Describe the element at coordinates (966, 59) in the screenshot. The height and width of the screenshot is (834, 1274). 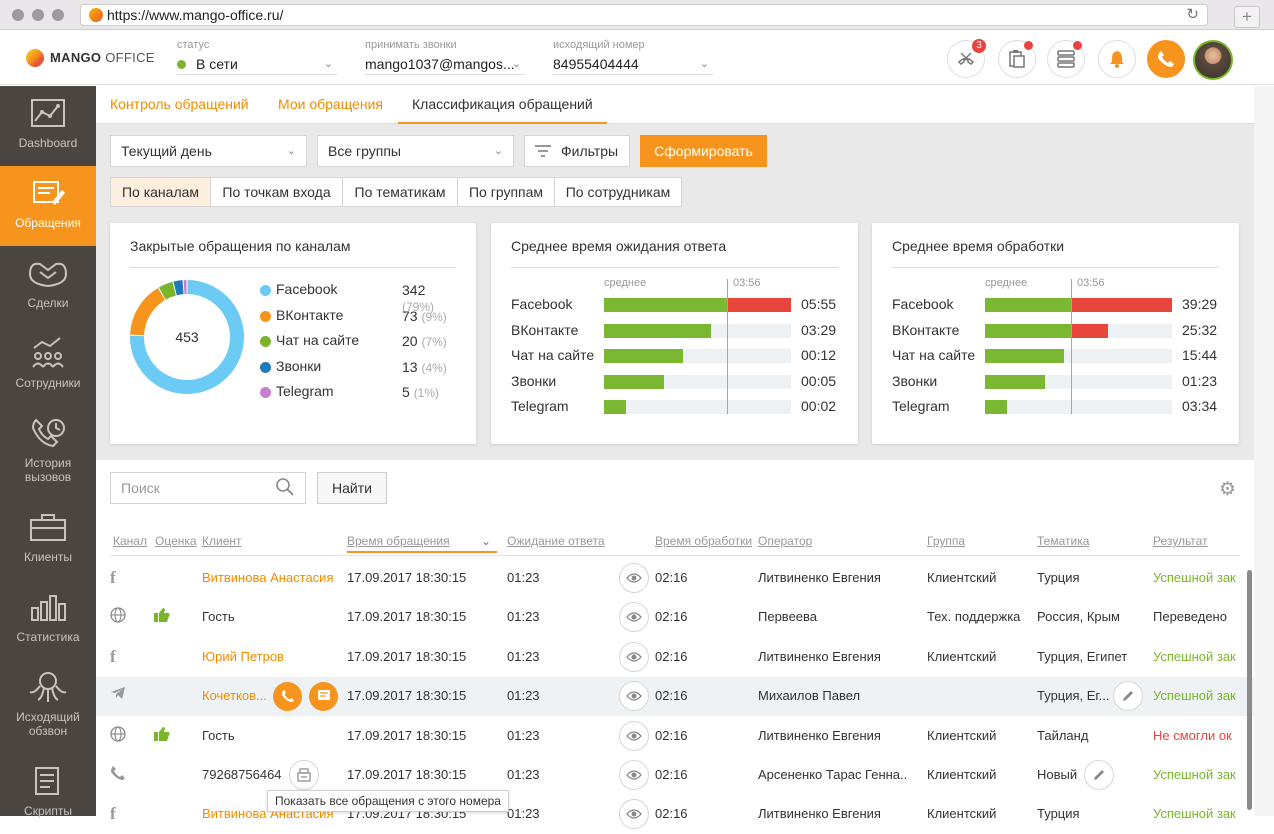
I see `missed-calls-button: 3` at that location.